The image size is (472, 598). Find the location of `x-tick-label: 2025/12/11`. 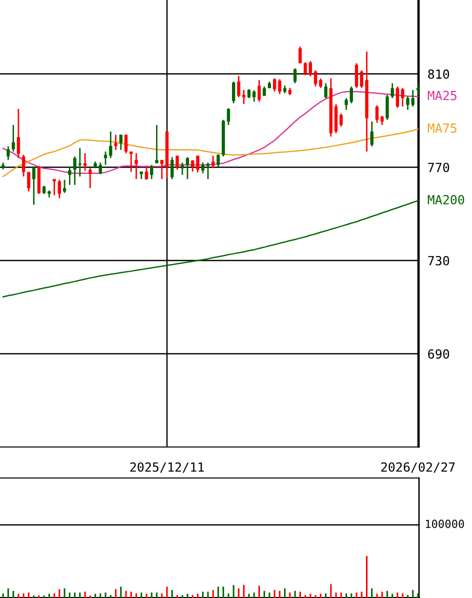

x-tick-label: 2025/12/11 is located at coordinates (167, 467).